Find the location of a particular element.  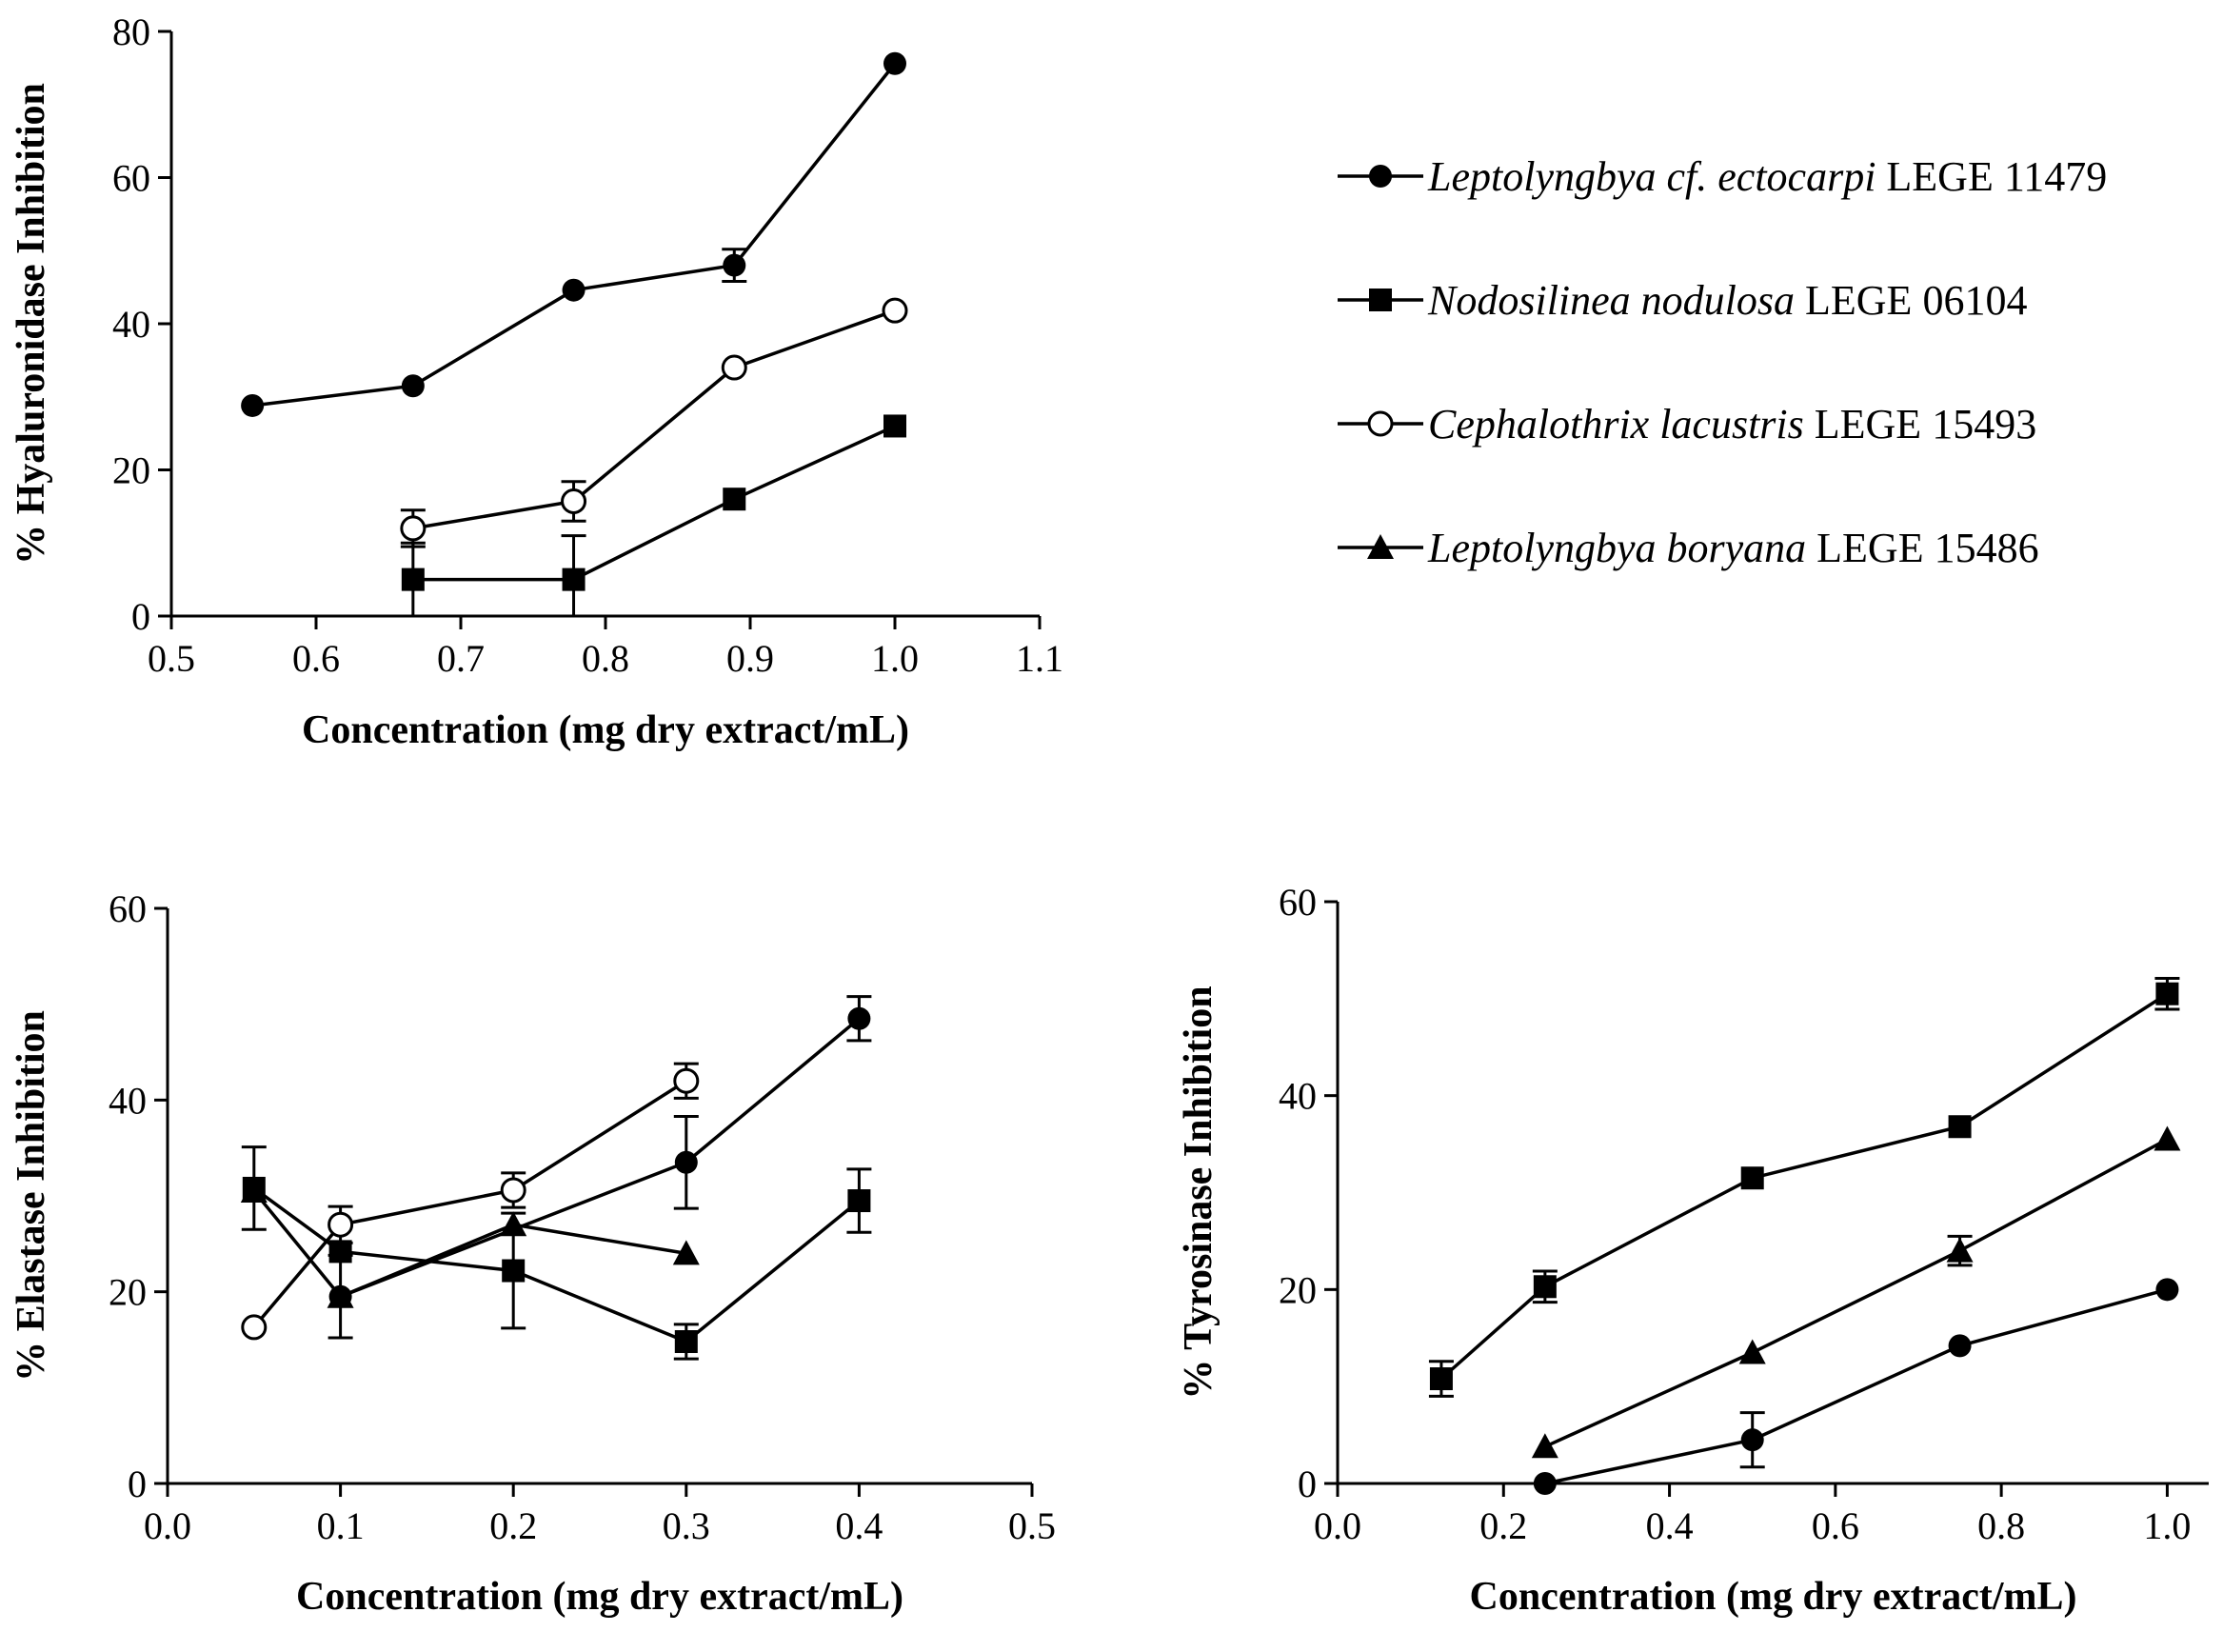

legend-label: Leptolyngbya cf. ectocarpi LEGE 11479 is located at coordinates (1767, 177).